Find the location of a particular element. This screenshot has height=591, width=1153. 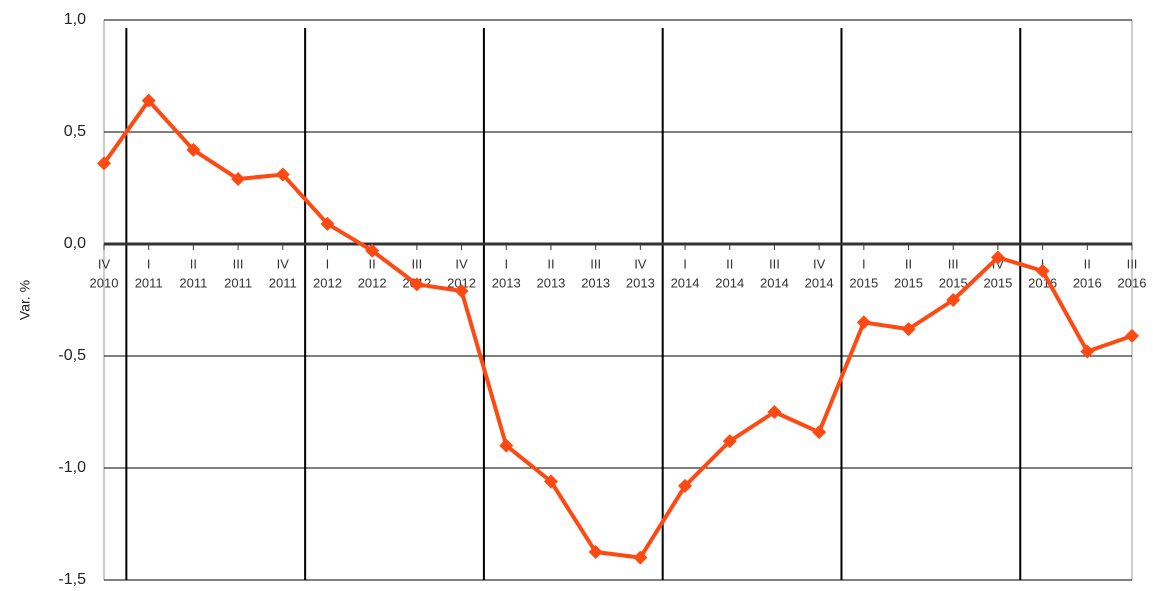

y-tick-label: -1,5 is located at coordinates (72, 579).